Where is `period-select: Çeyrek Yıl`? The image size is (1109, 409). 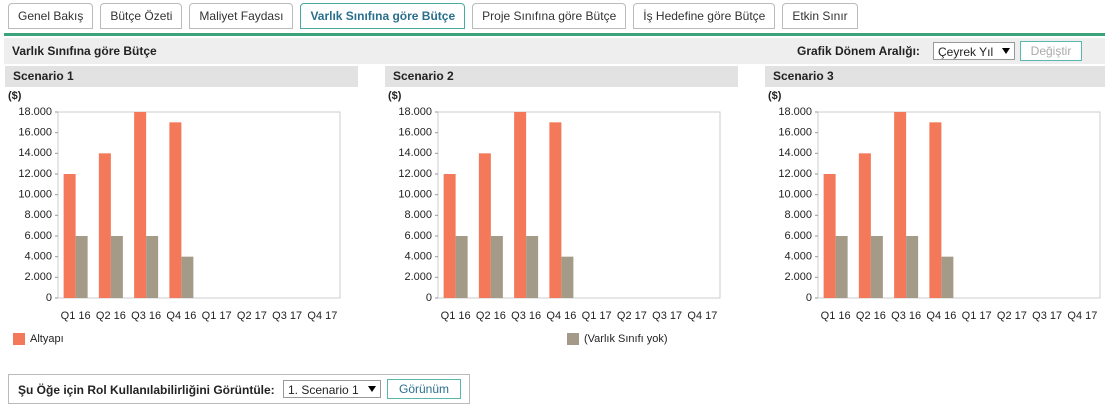 period-select: Çeyrek Yıl is located at coordinates (974, 51).